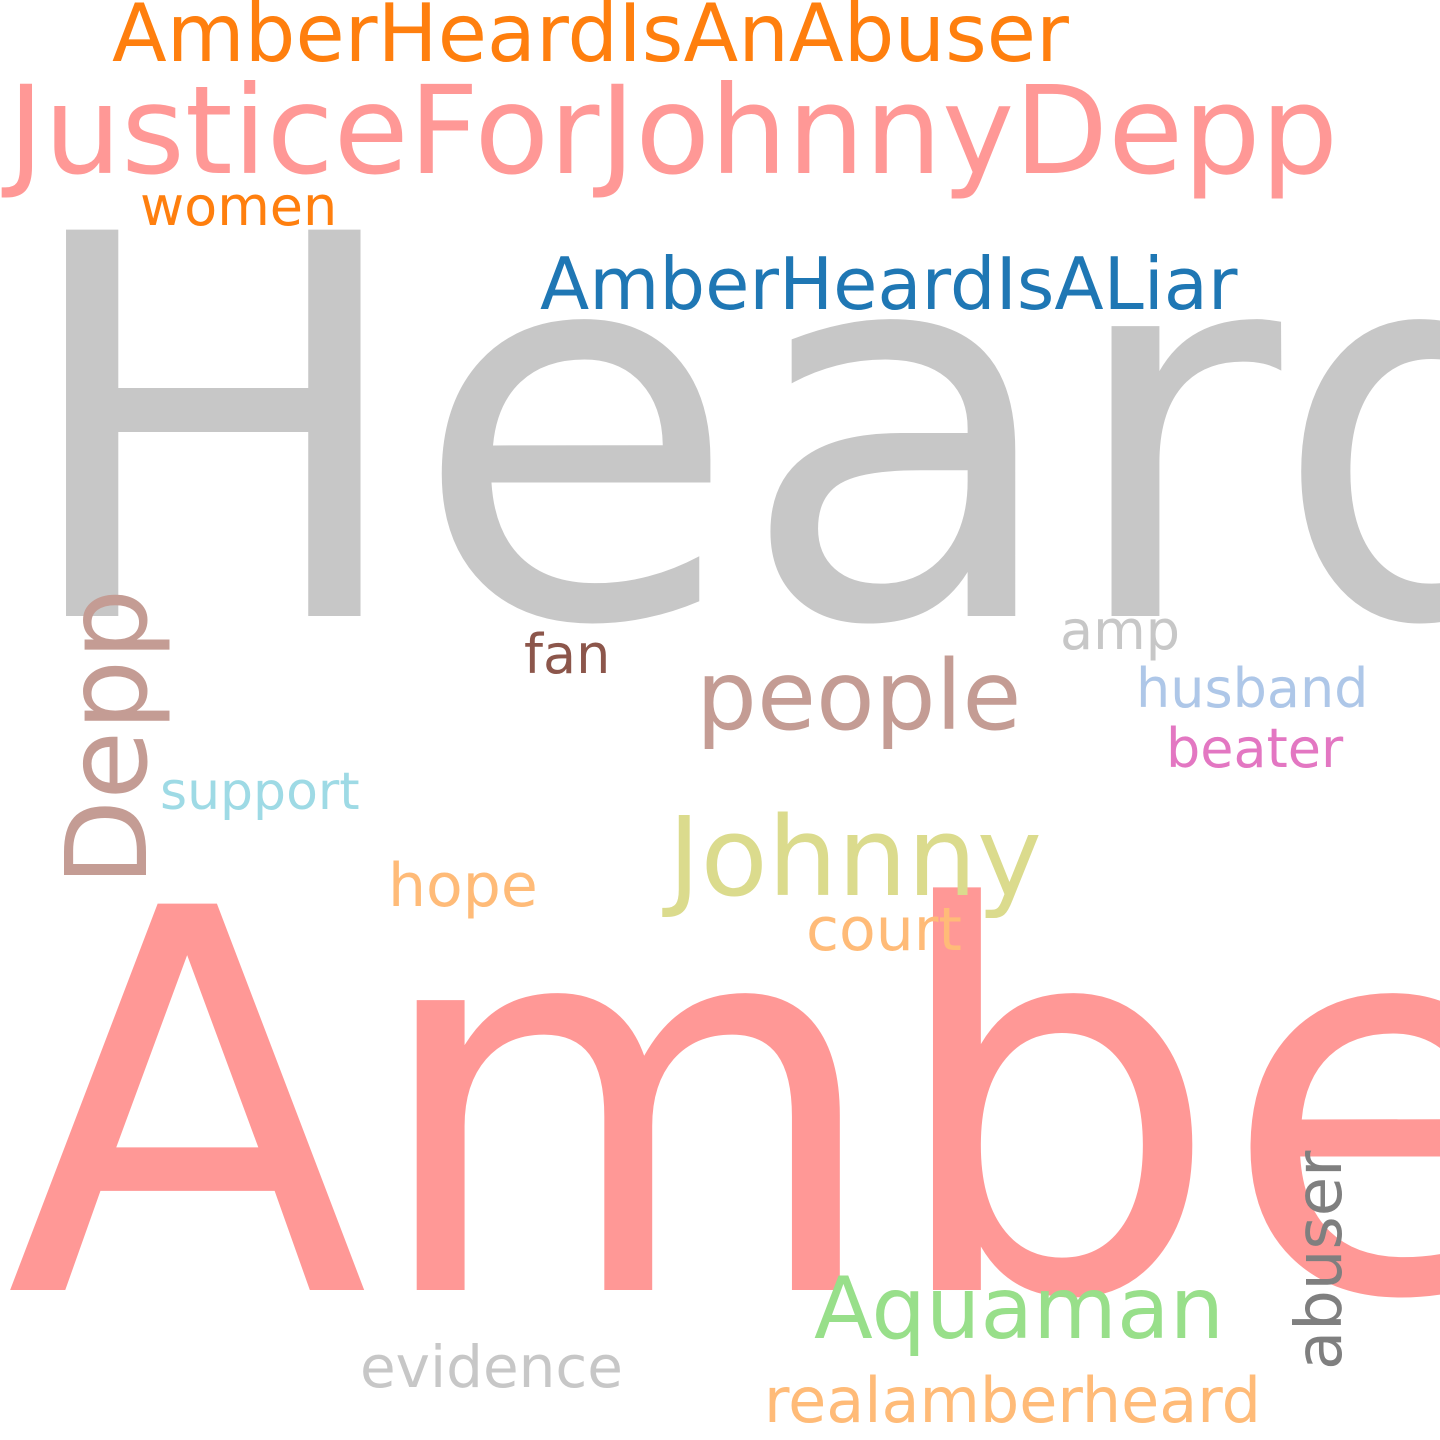 This screenshot has height=1440, width=1440. Describe the element at coordinates (567, 654) in the screenshot. I see `word-fan: fan` at that location.